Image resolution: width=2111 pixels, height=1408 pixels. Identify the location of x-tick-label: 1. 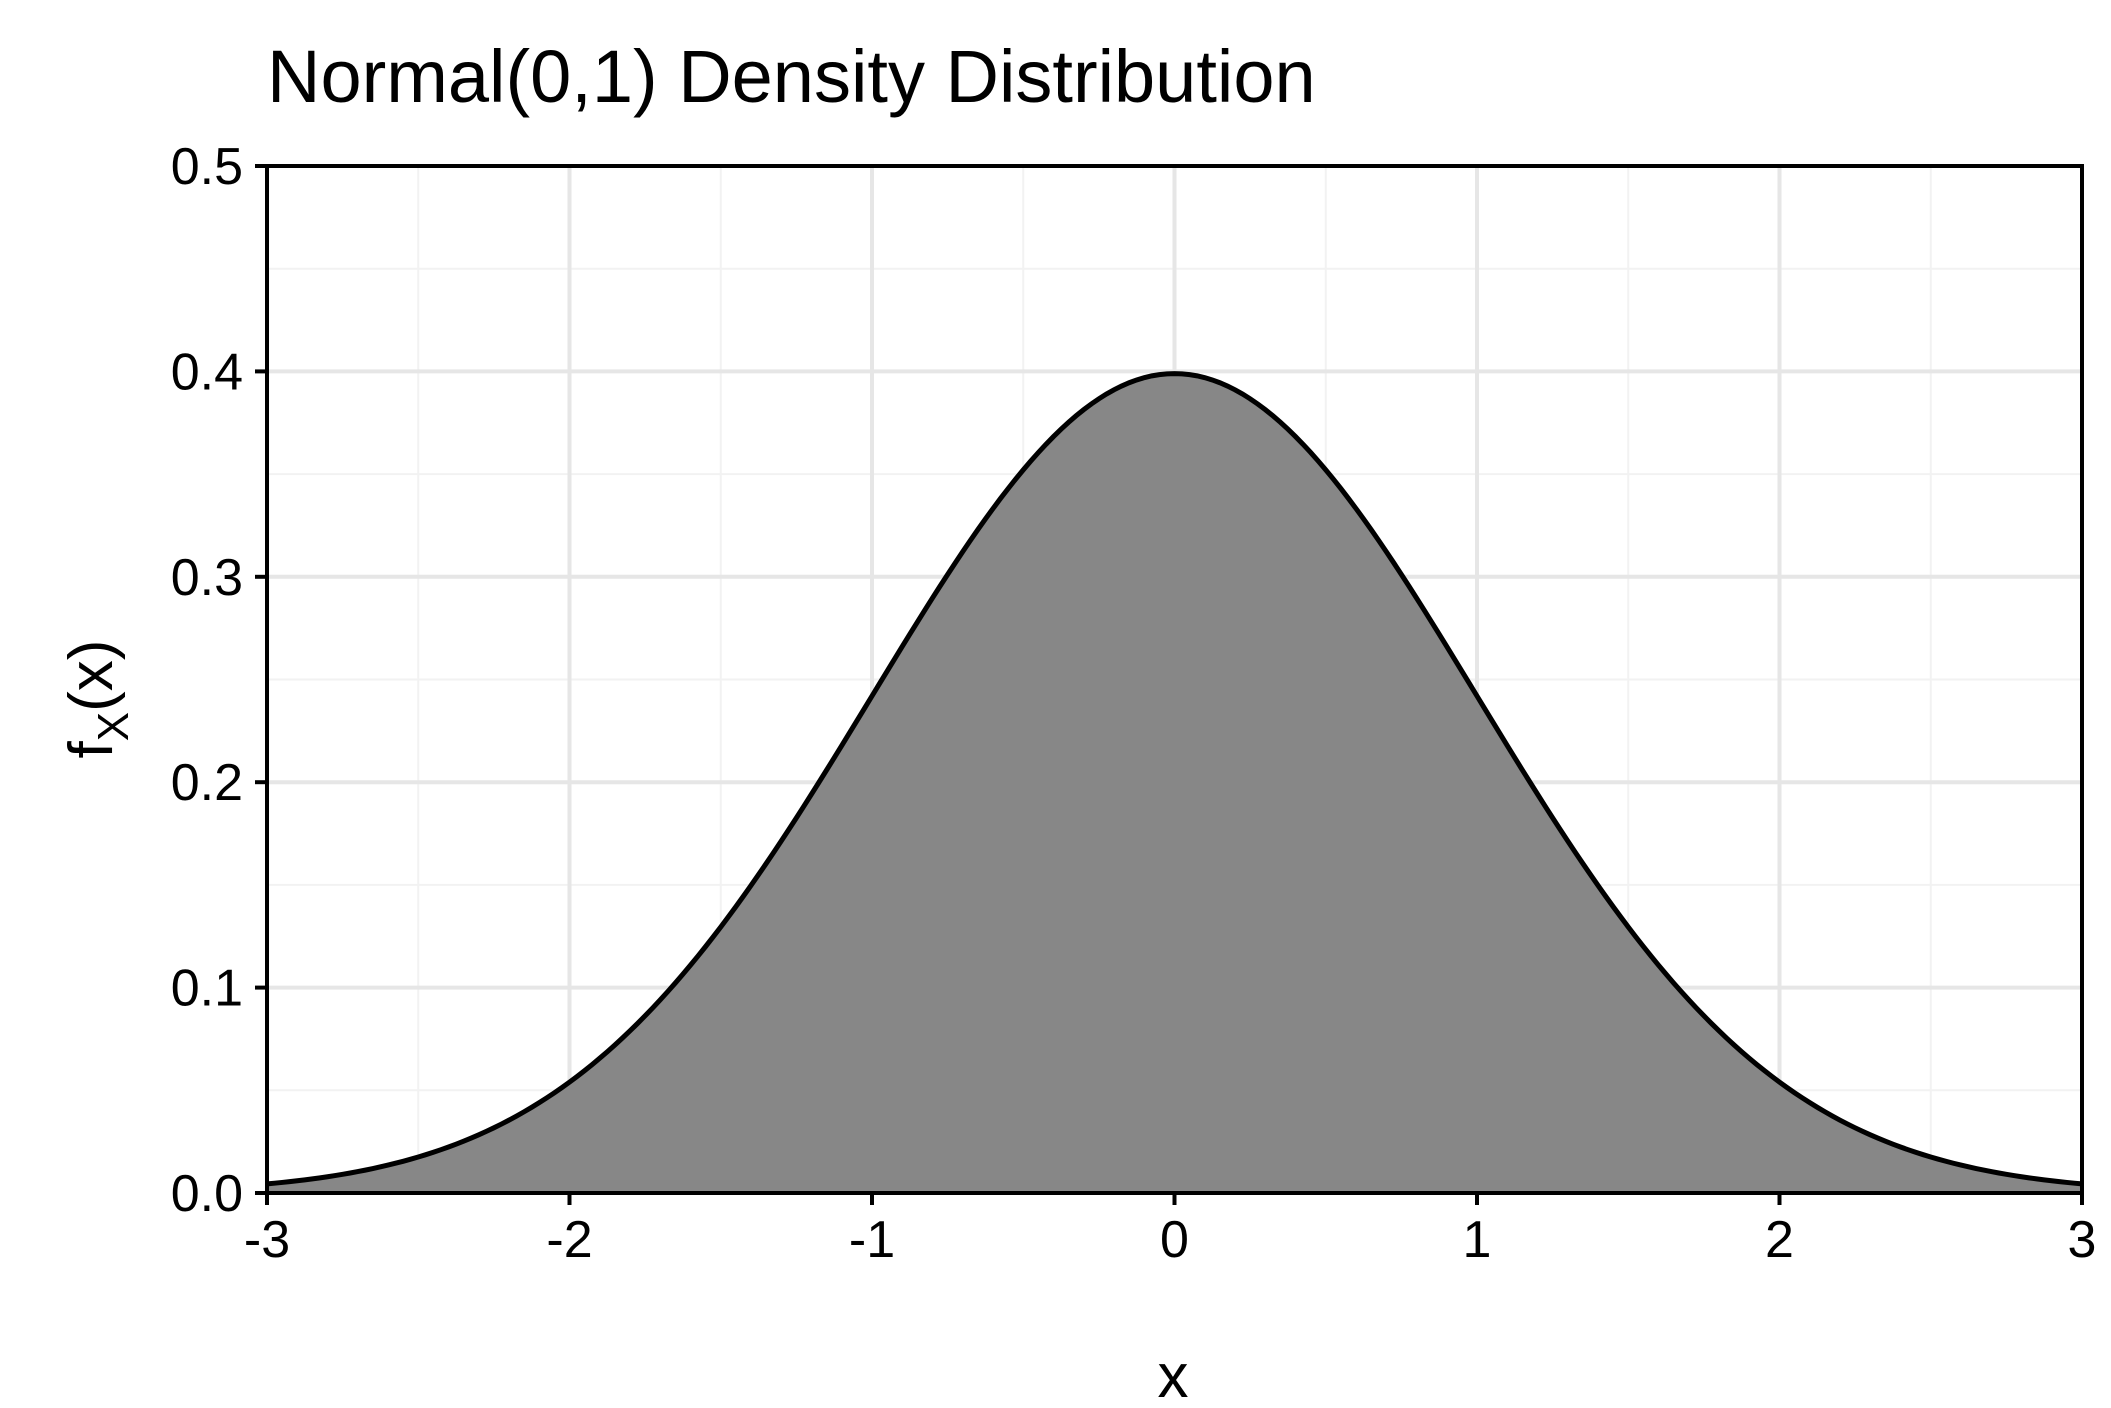
(1477, 1240).